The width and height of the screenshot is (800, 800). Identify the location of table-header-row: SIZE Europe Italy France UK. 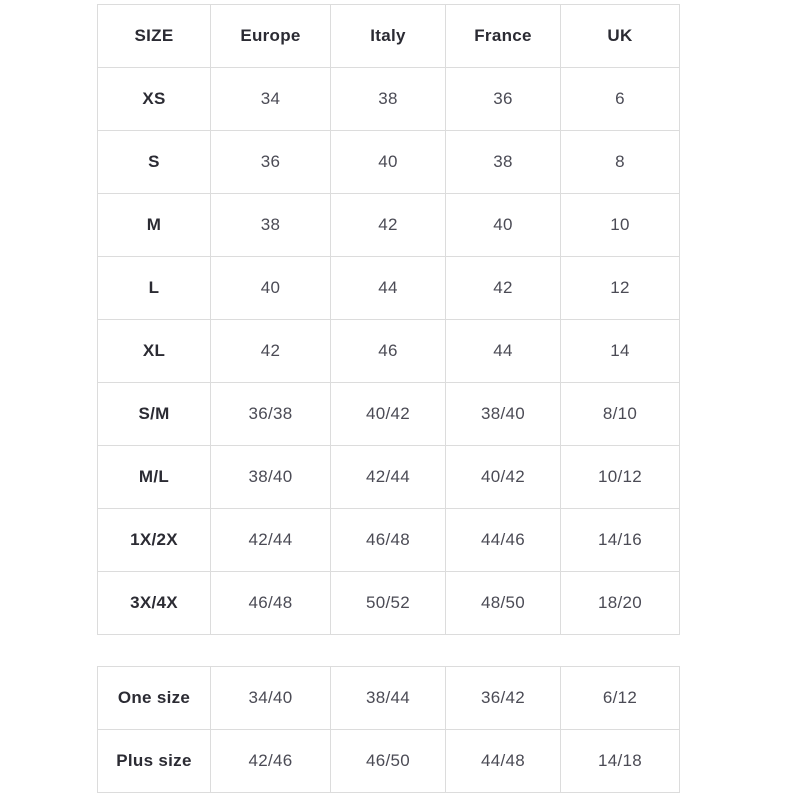
(388, 36).